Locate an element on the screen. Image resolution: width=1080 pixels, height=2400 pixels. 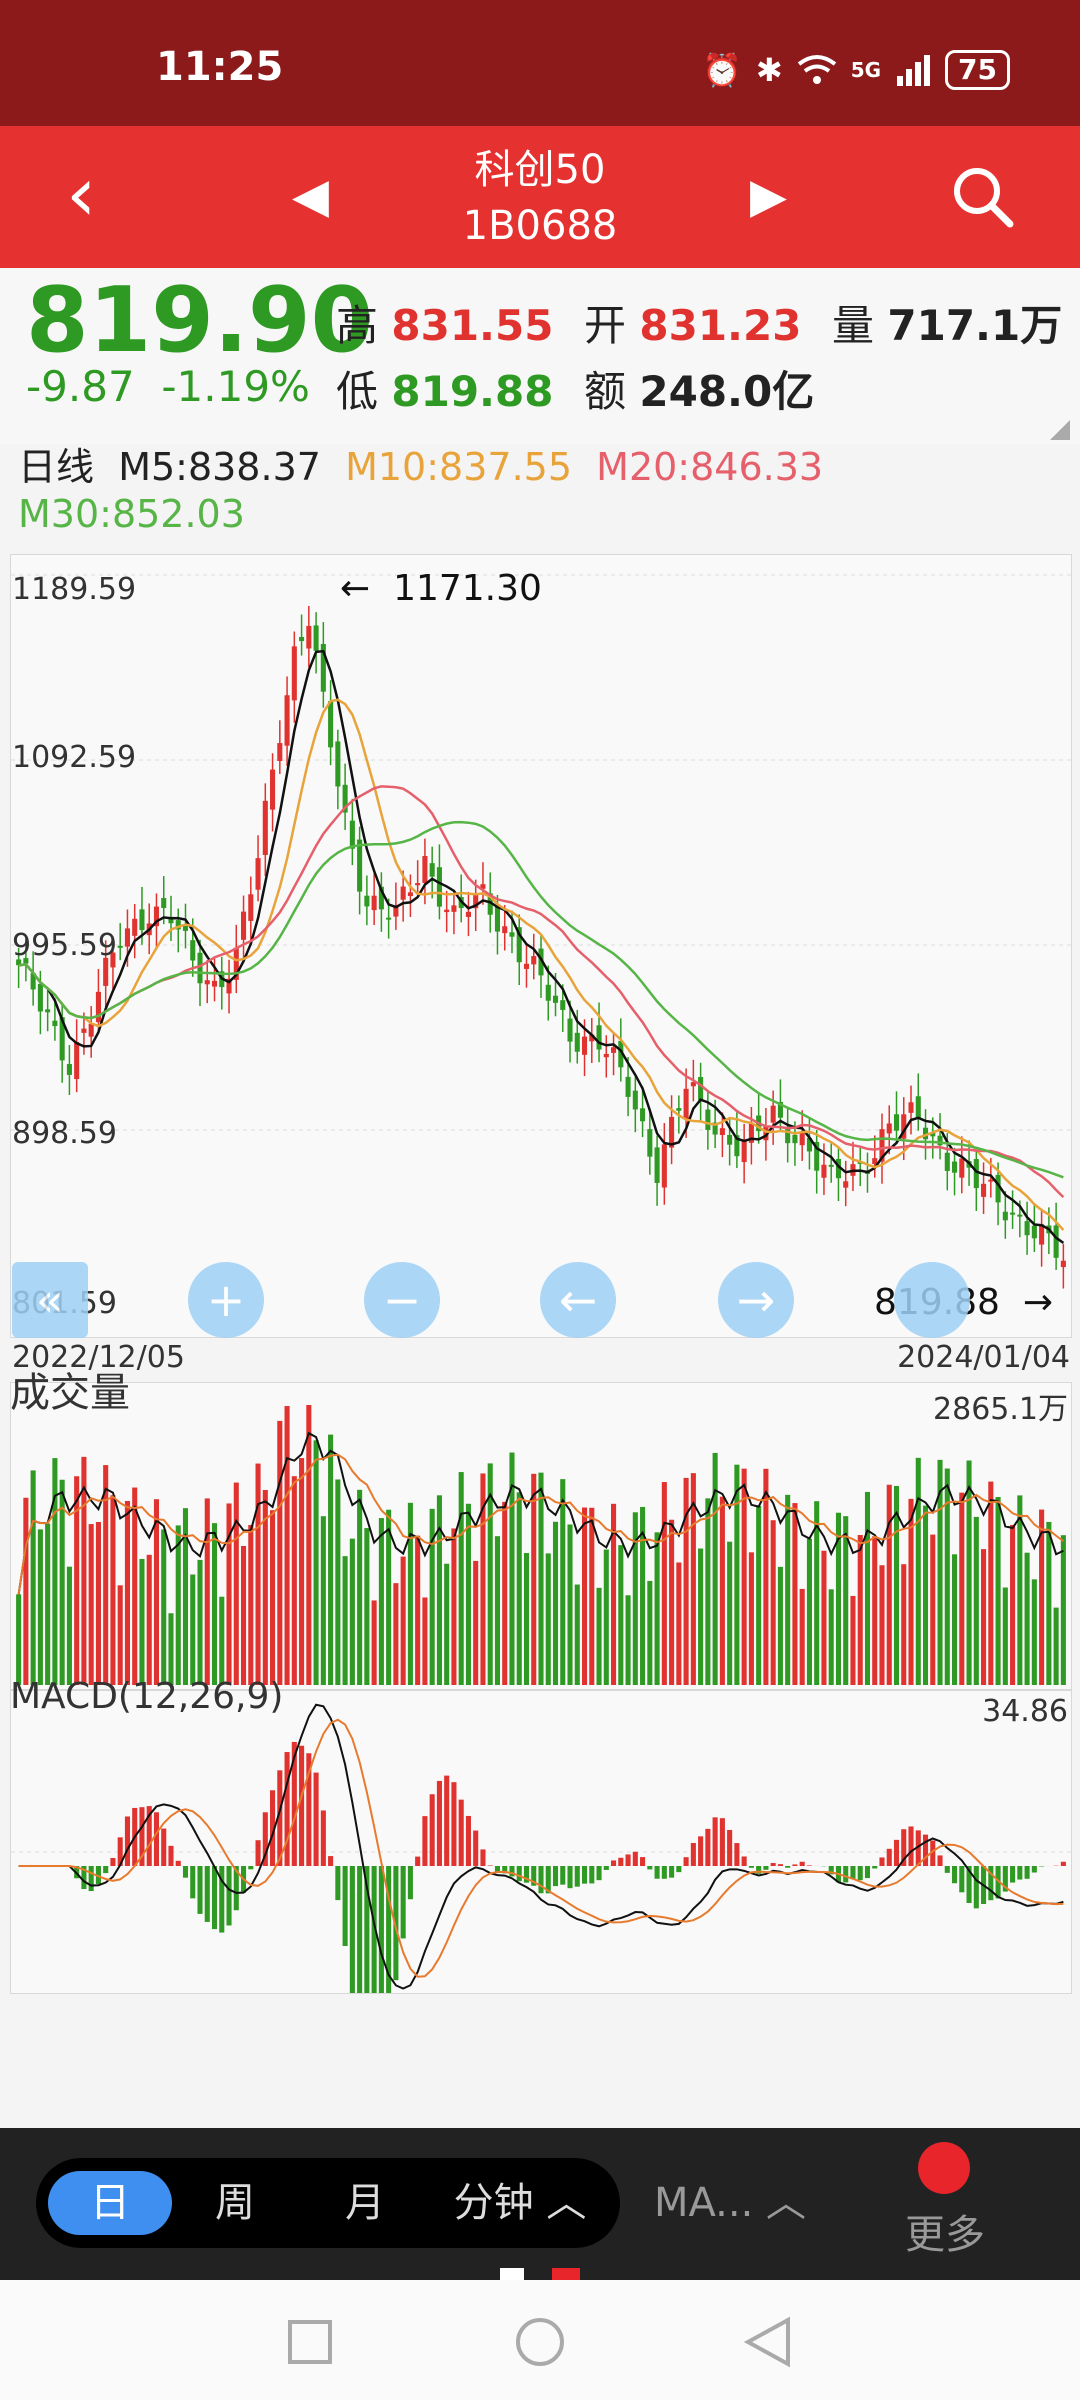
search-icon is located at coordinates (982, 196).